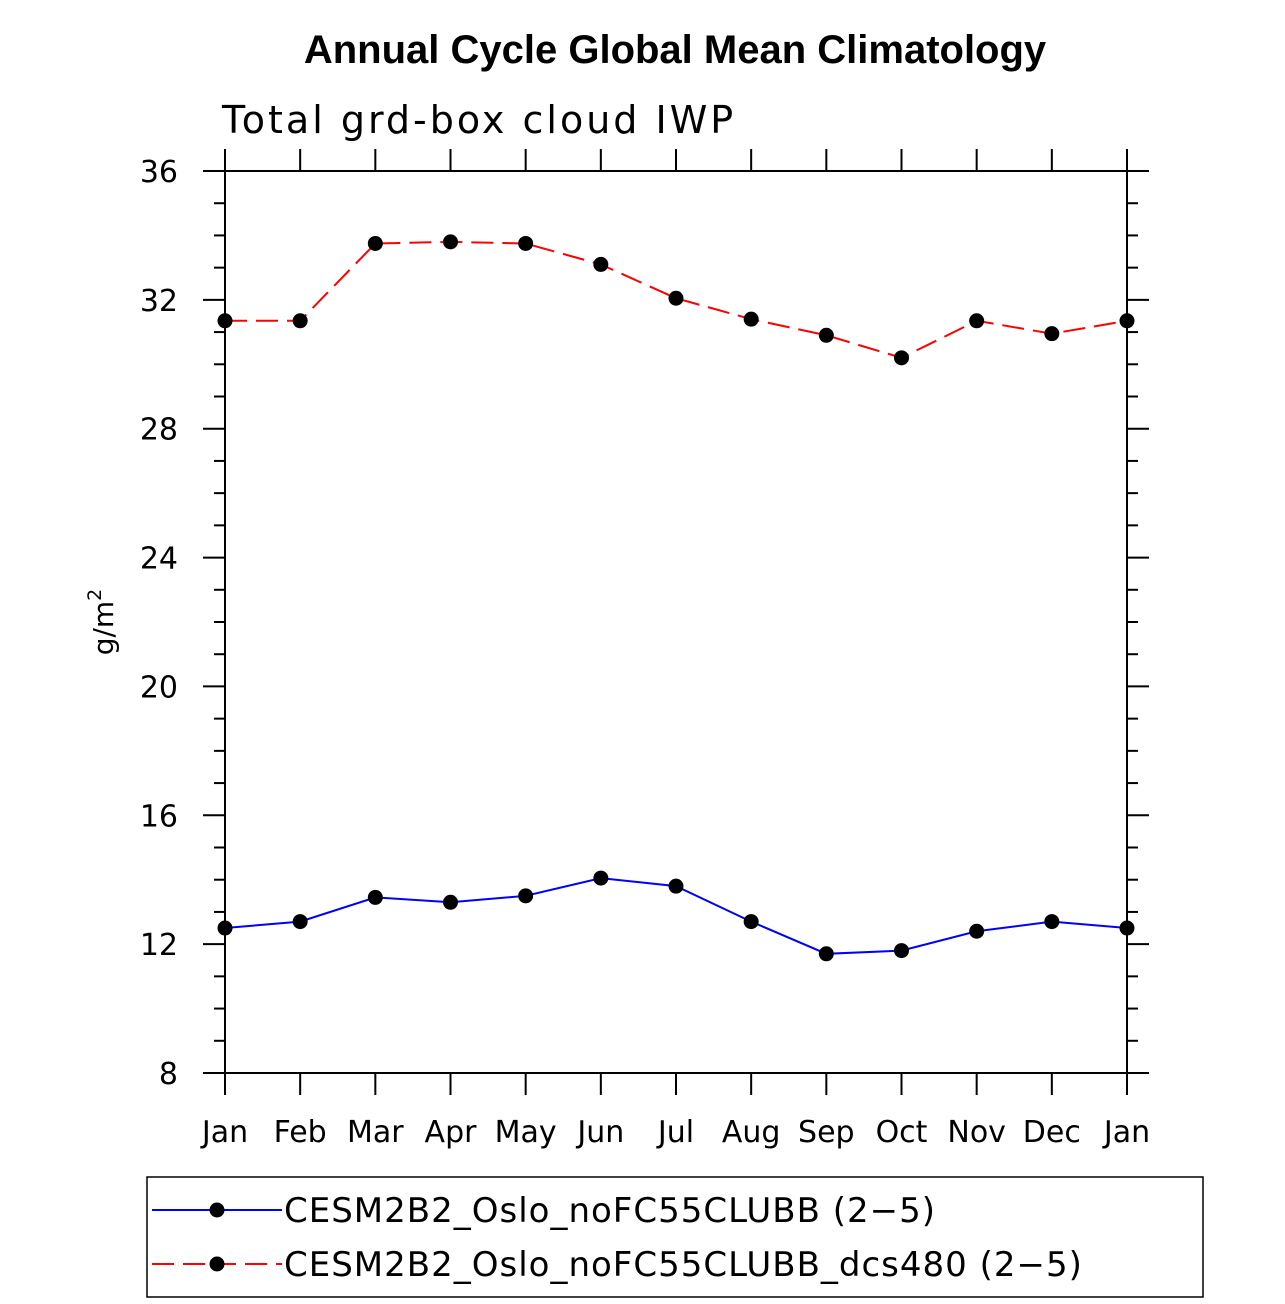 The width and height of the screenshot is (1285, 1304). I want to click on x-tick-label: Oct, so click(902, 1132).